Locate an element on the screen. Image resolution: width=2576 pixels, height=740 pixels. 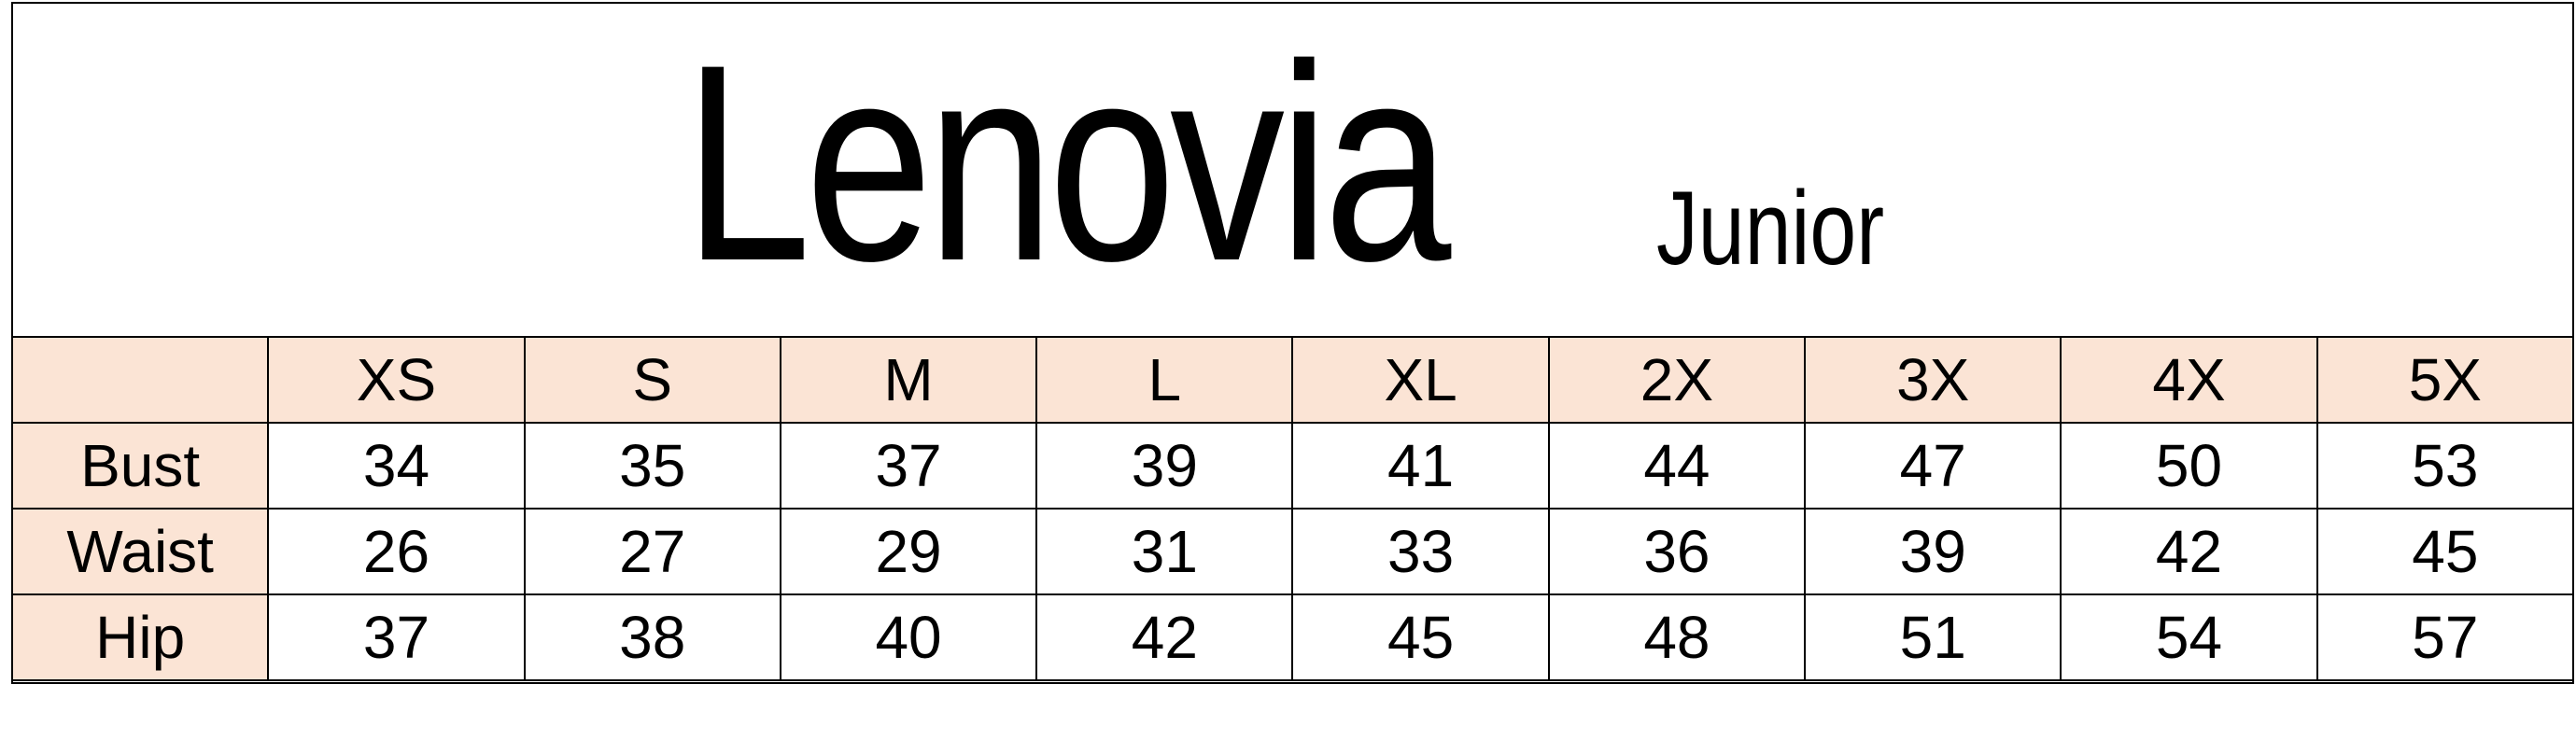
size-header: S is located at coordinates (652, 380).